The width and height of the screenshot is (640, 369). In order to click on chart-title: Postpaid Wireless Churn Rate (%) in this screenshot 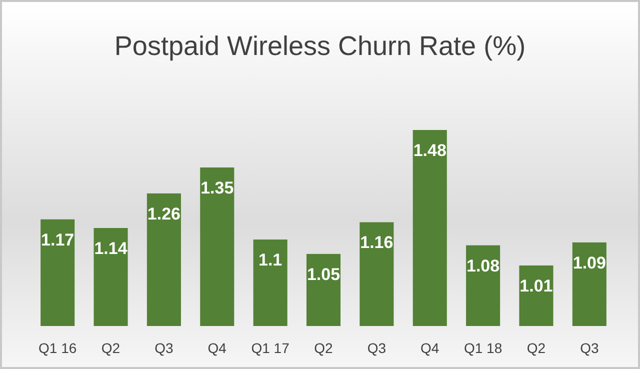, I will do `click(320, 46)`.